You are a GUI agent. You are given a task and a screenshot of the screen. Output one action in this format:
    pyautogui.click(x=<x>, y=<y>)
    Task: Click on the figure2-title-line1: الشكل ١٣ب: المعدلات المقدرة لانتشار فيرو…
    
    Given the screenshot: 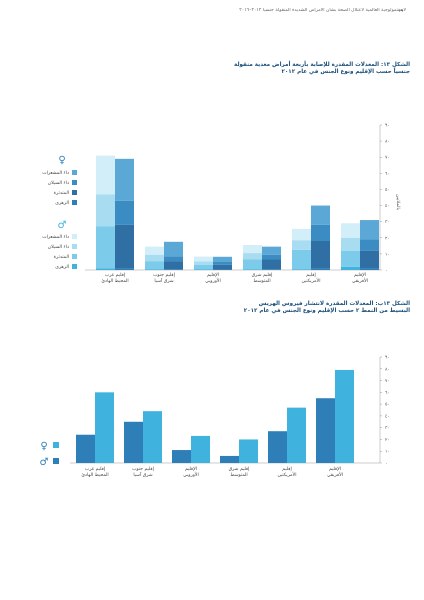 What is the action you would take?
    pyautogui.click(x=334, y=304)
    